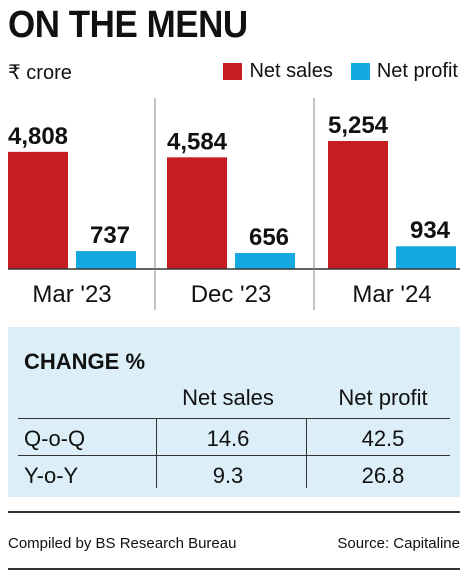 This screenshot has width=474, height=584. What do you see at coordinates (55, 438) in the screenshot?
I see `row-label-qoq: Q-o-Q` at bounding box center [55, 438].